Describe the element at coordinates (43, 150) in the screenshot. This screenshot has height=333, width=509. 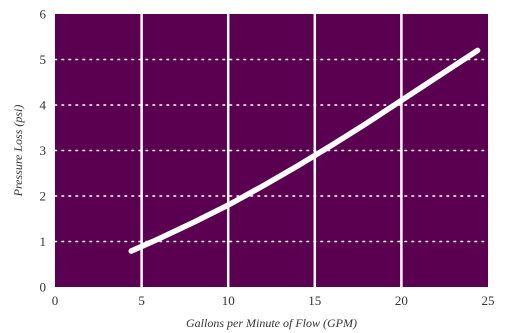
I see `y-tick-label-3: 3` at that location.